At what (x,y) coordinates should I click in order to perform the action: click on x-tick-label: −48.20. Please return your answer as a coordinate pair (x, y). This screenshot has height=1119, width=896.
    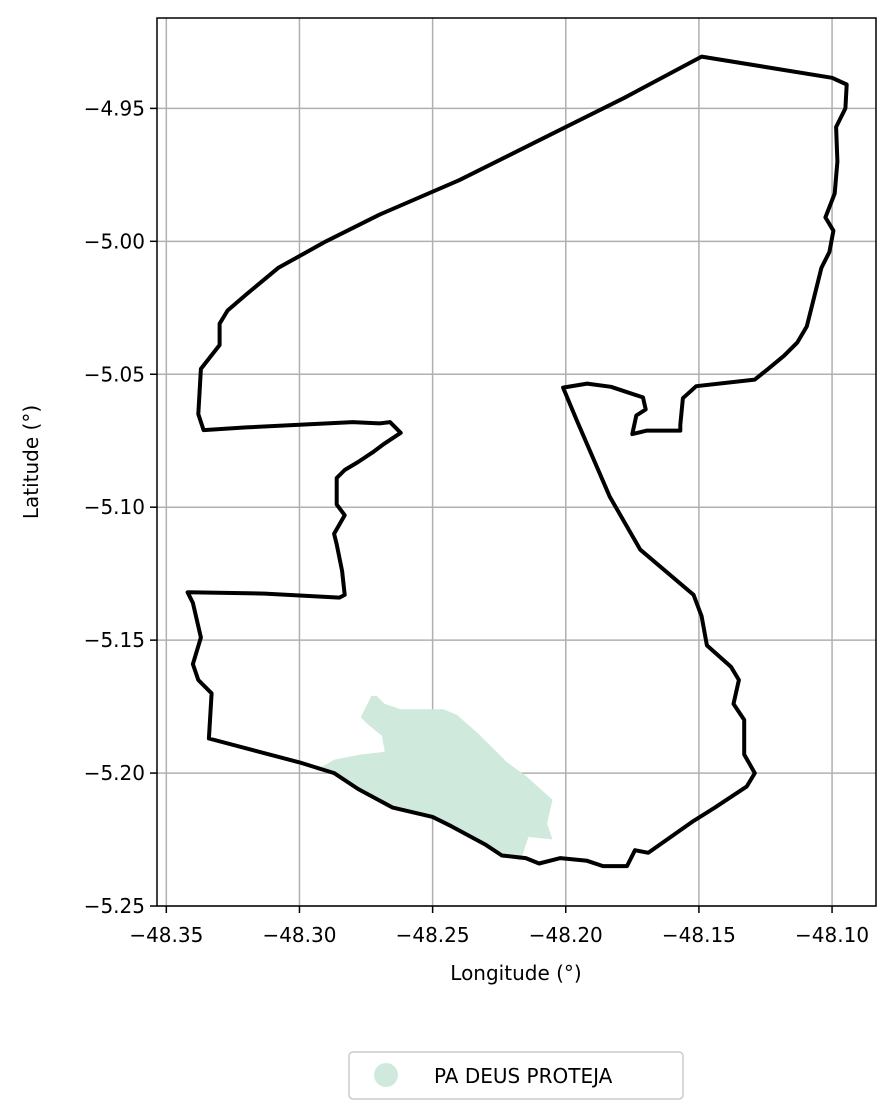
    Looking at the image, I should click on (566, 935).